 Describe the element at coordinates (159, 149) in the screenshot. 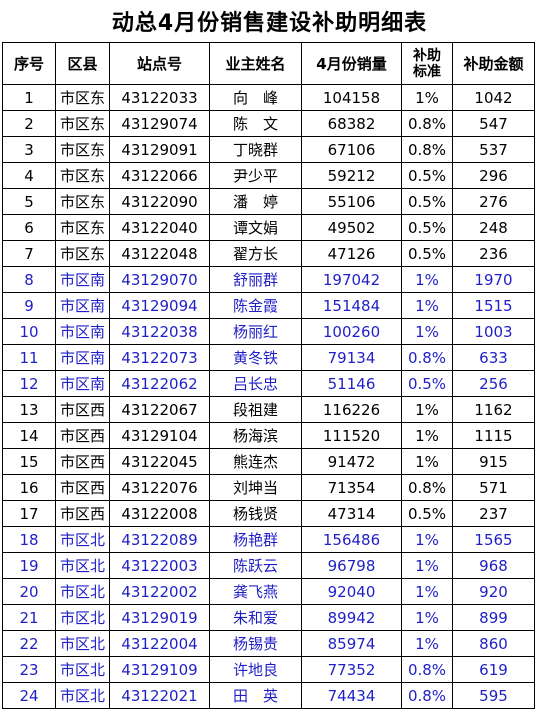

I see `cell-station: 43129091` at that location.